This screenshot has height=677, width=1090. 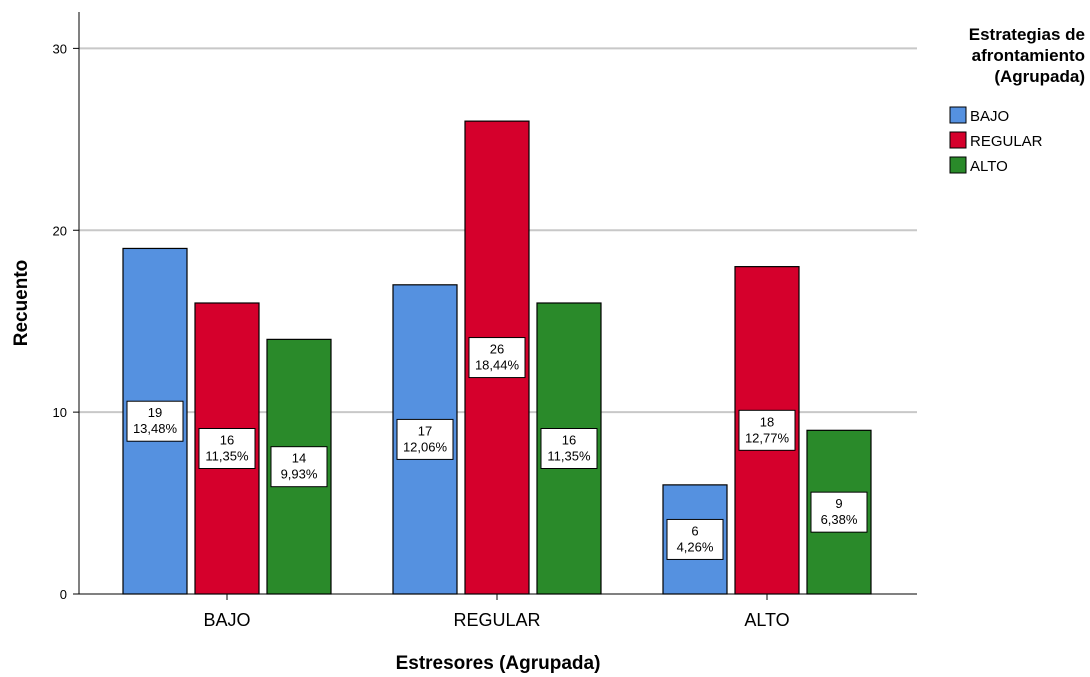 I want to click on x-category-label: BAJO, so click(x=226, y=620).